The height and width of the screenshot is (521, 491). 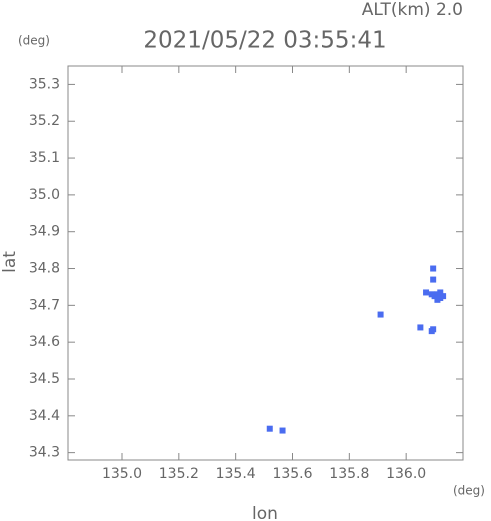 What do you see at coordinates (44, 158) in the screenshot?
I see `y-tick-label: 35.1` at bounding box center [44, 158].